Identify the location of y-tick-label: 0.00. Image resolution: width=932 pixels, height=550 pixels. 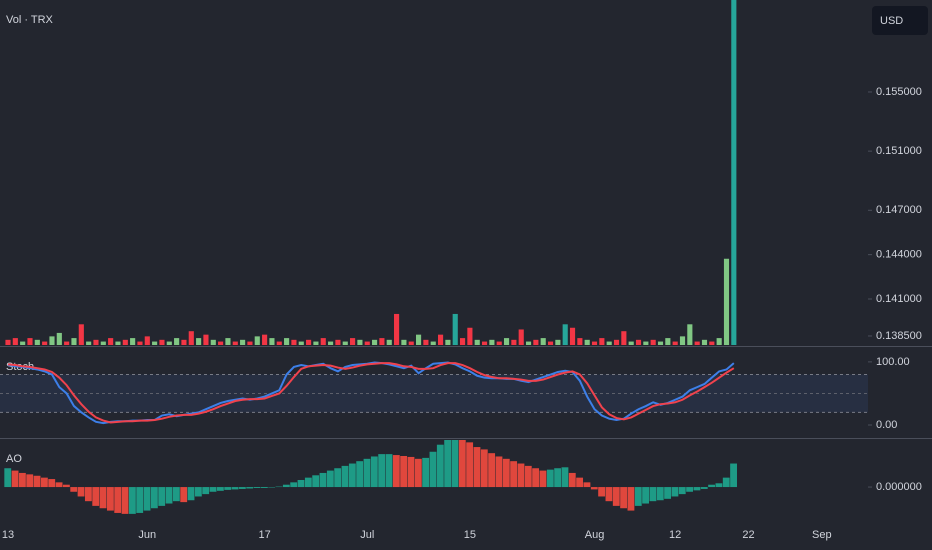
(886, 425).